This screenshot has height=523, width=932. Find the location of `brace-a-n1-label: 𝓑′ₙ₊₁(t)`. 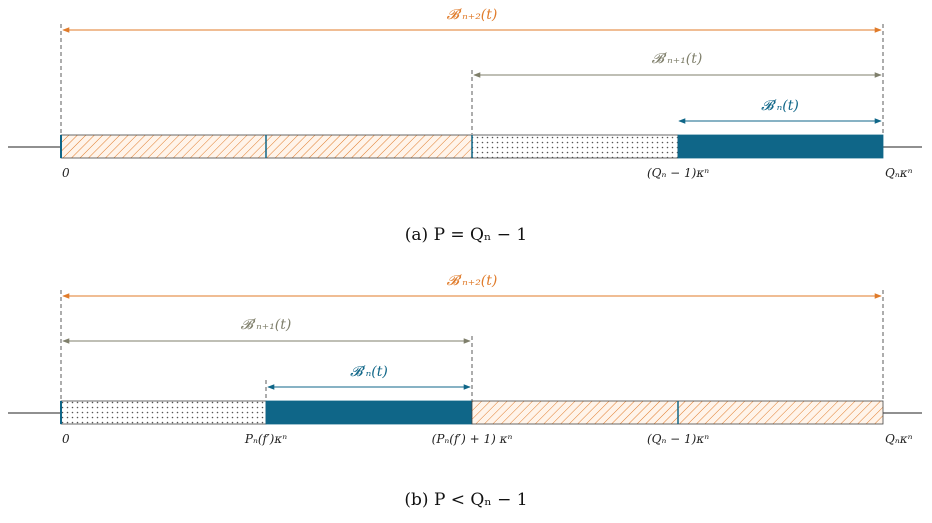

brace-a-n1-label: 𝓑′ₙ₊₁(t) is located at coordinates (677, 59).